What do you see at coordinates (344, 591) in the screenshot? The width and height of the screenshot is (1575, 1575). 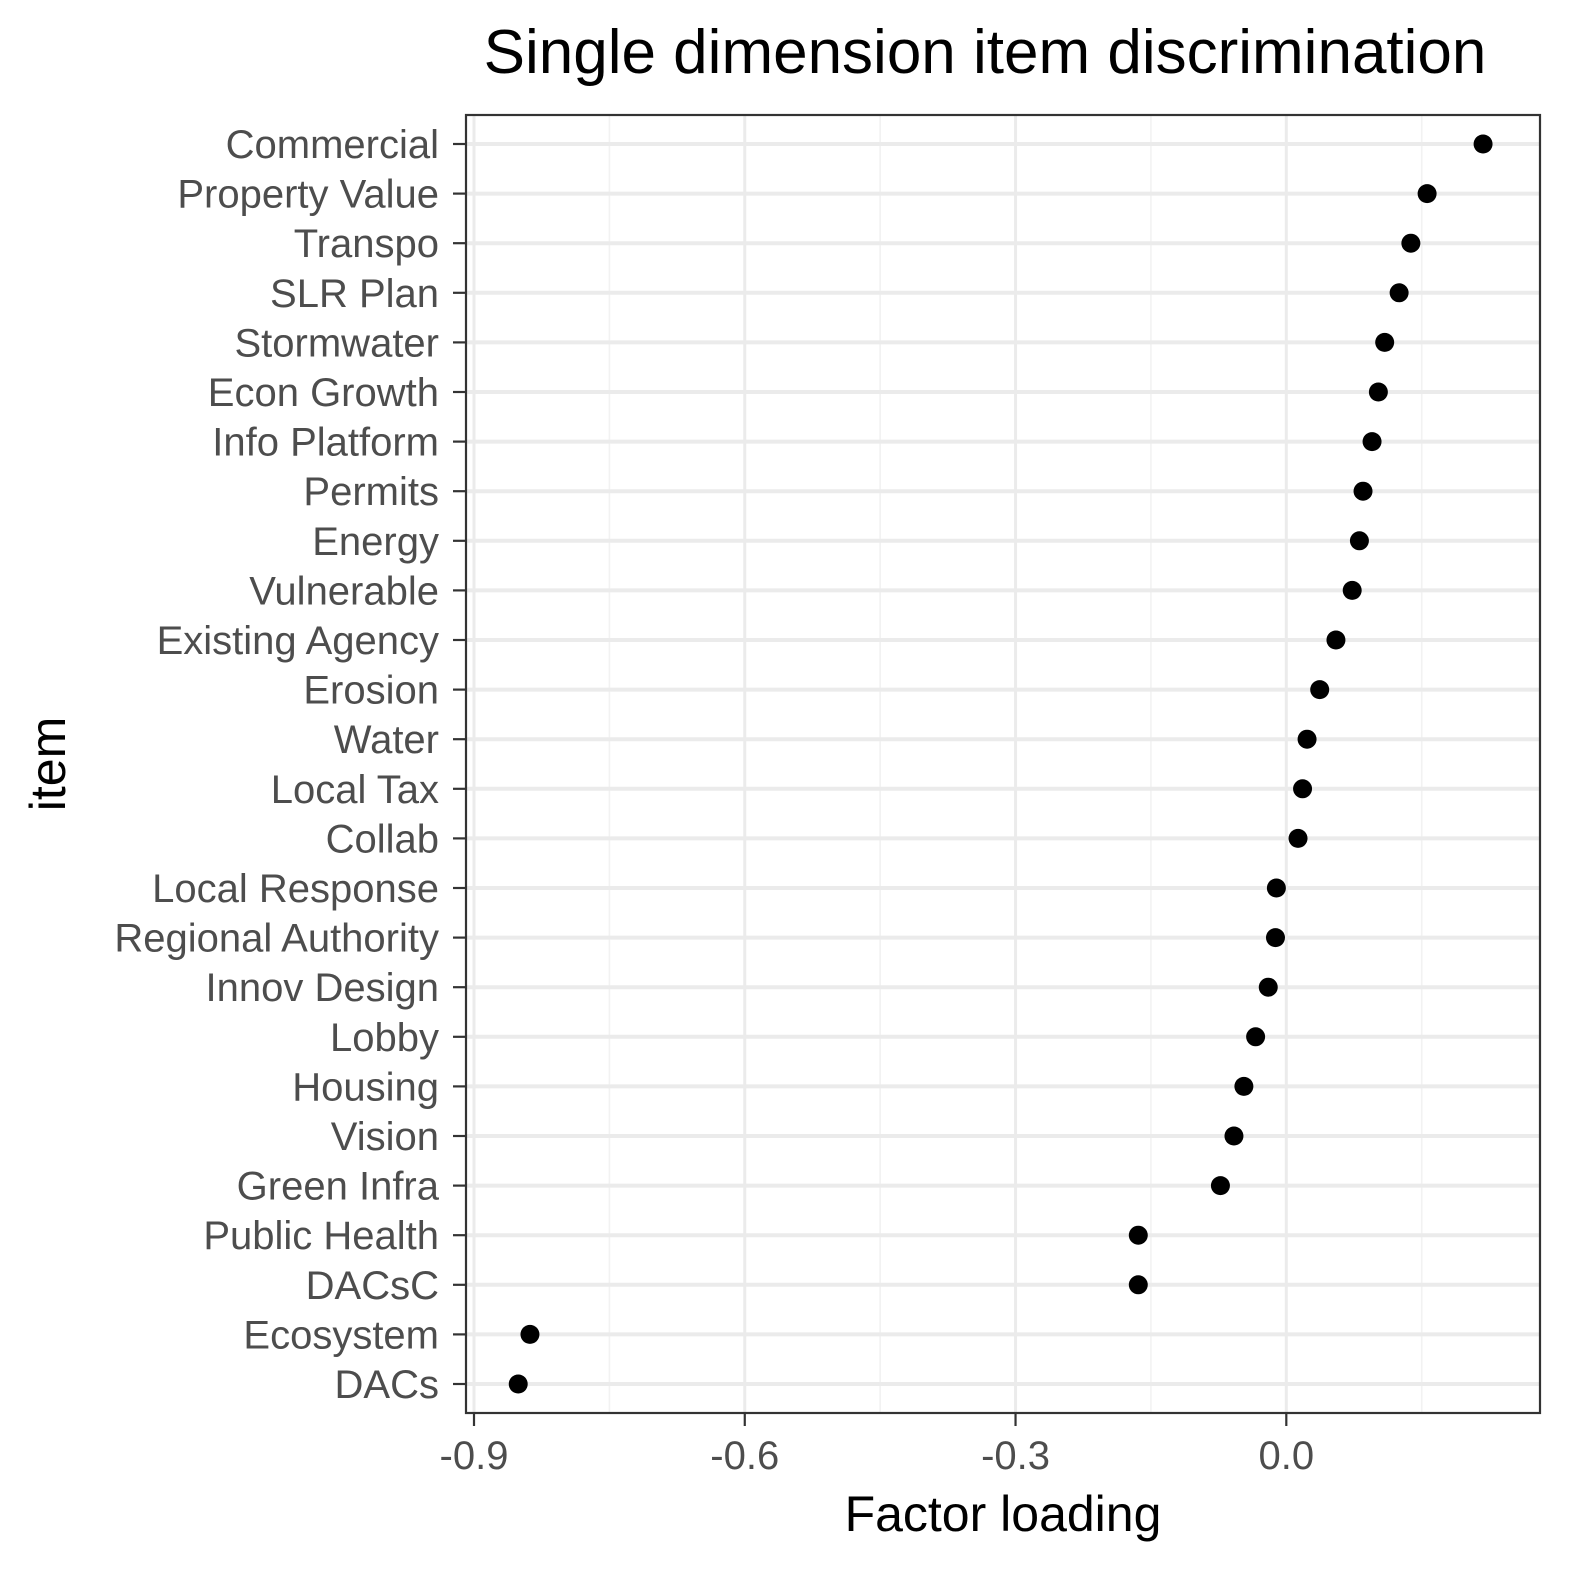 I see `y-tick-label: Vulnerable` at bounding box center [344, 591].